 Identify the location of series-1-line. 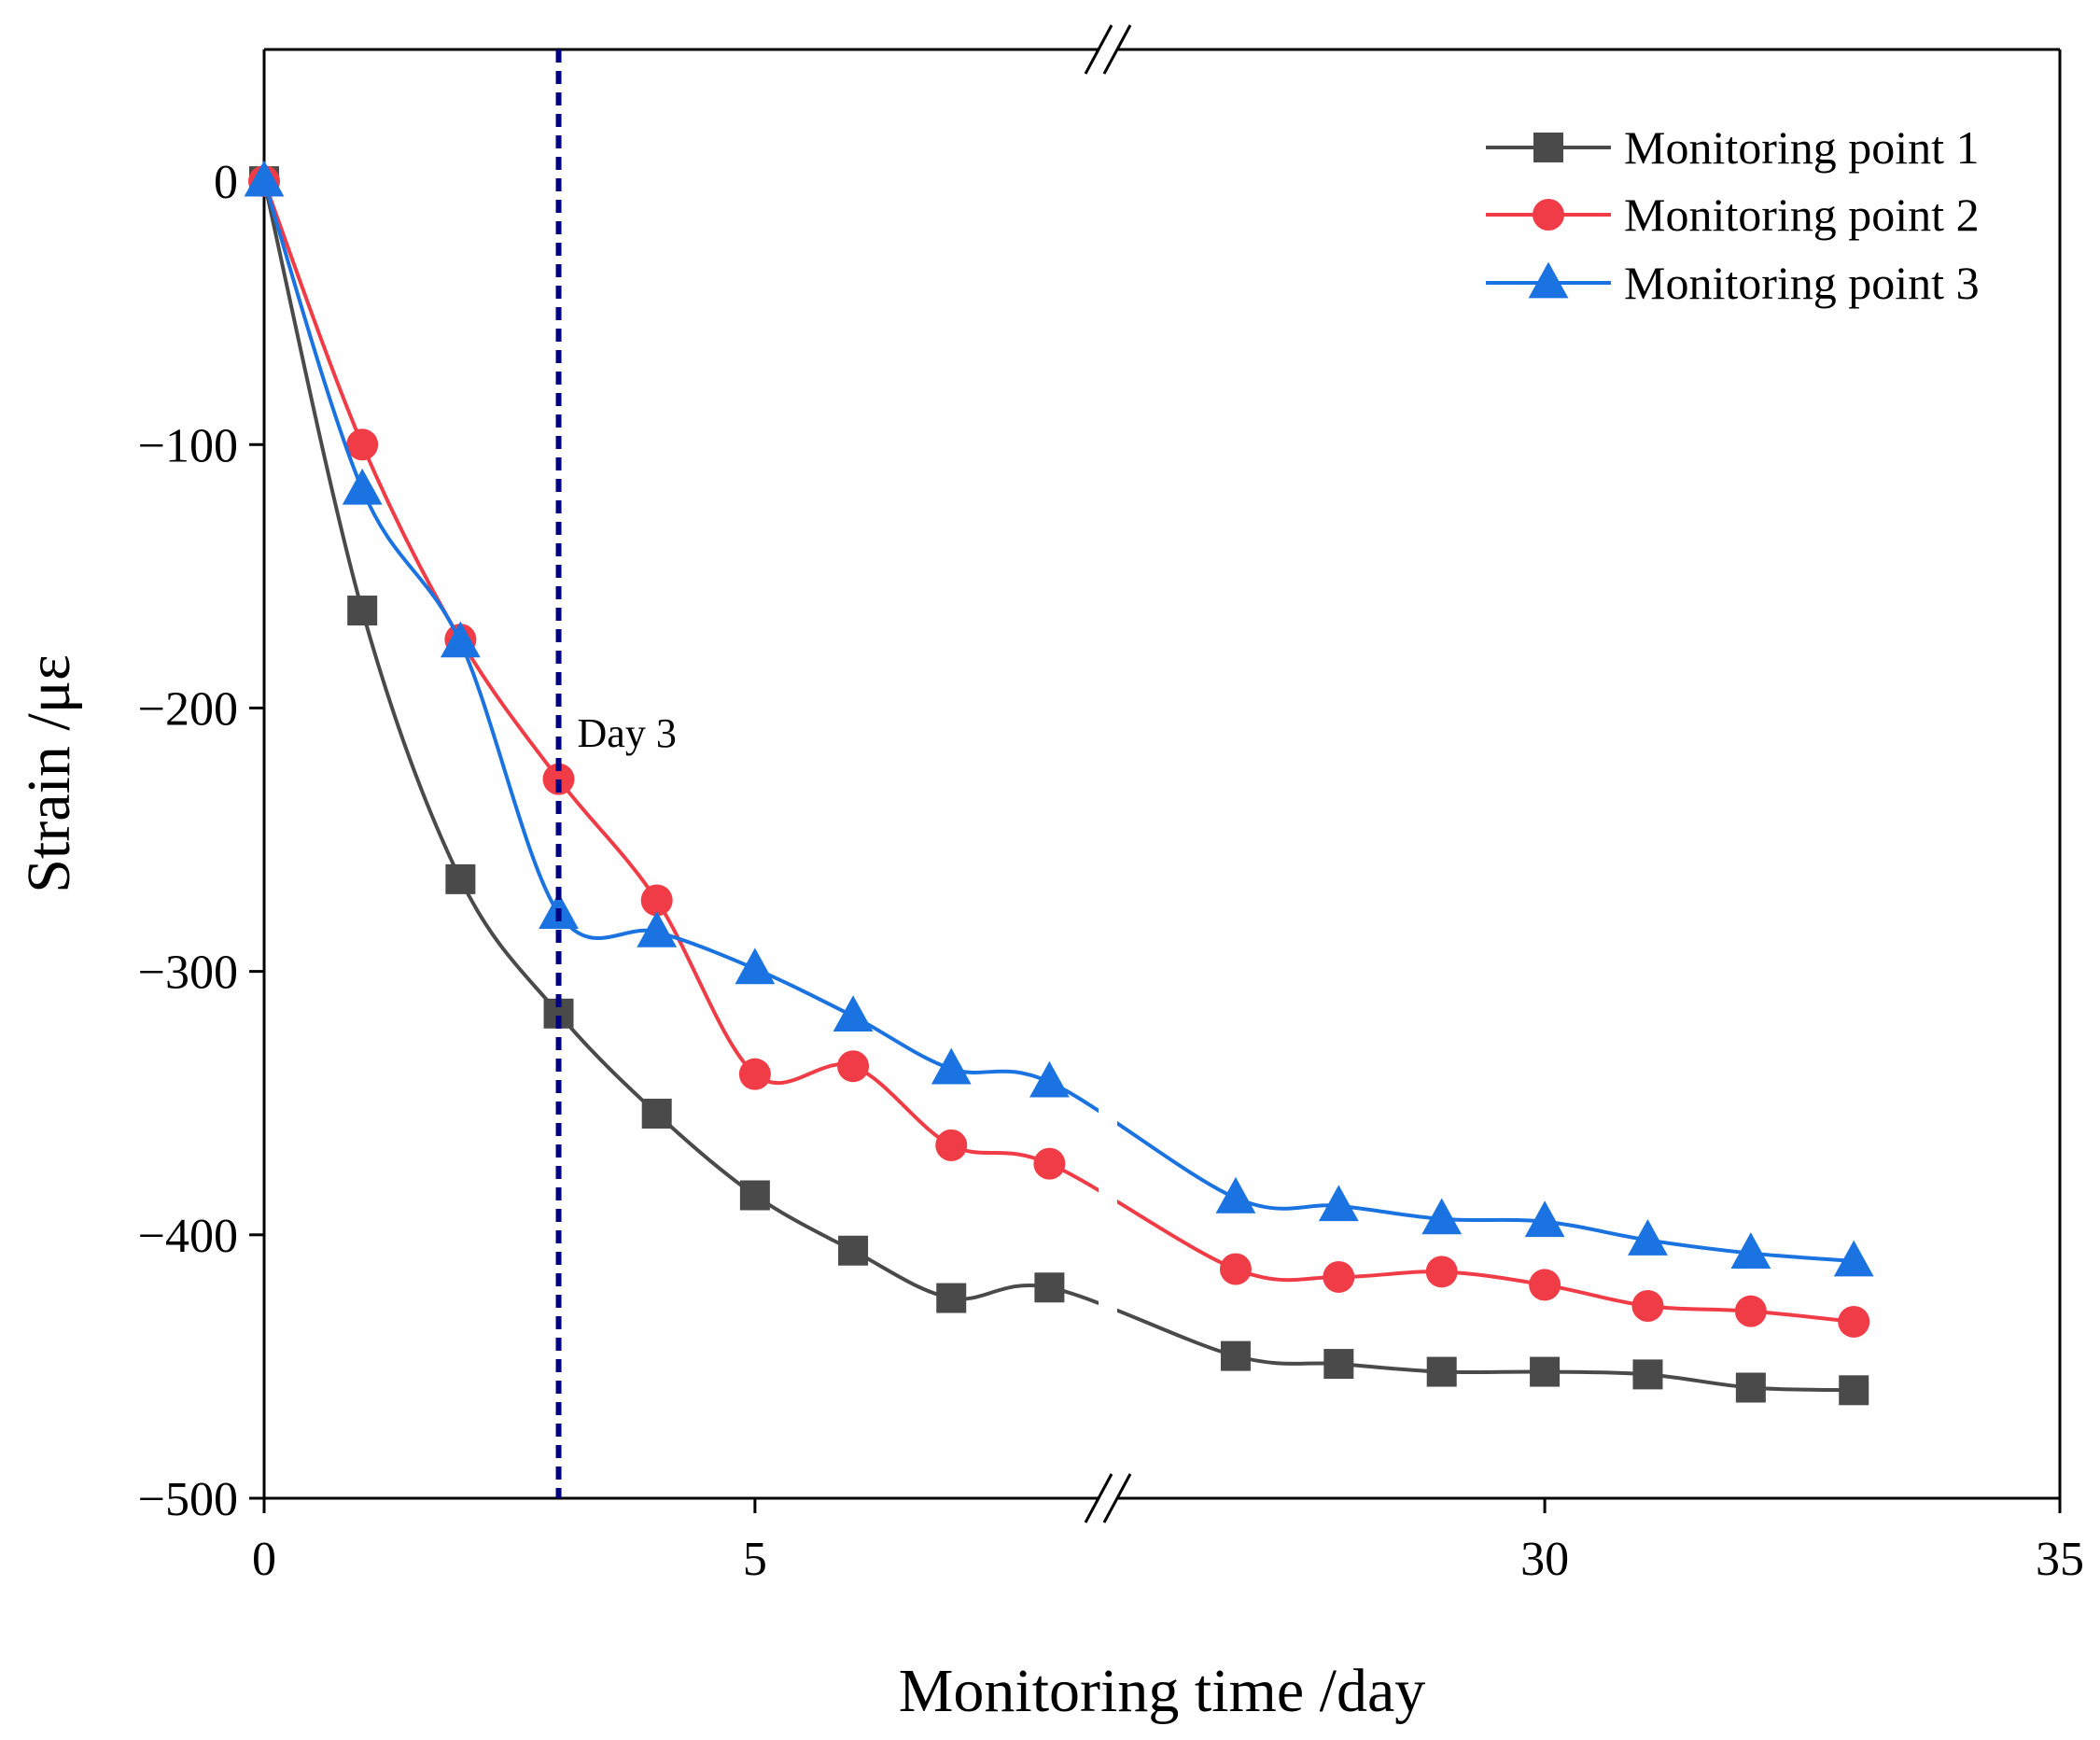
(1486, 1350).